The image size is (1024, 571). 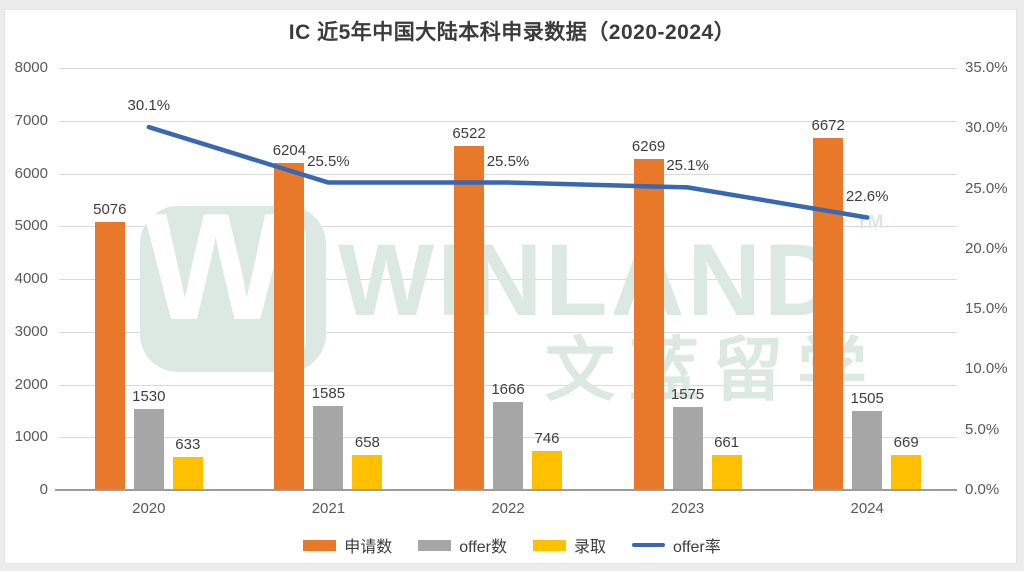 What do you see at coordinates (188, 444) in the screenshot?
I see `bar-value-label: 633` at bounding box center [188, 444].